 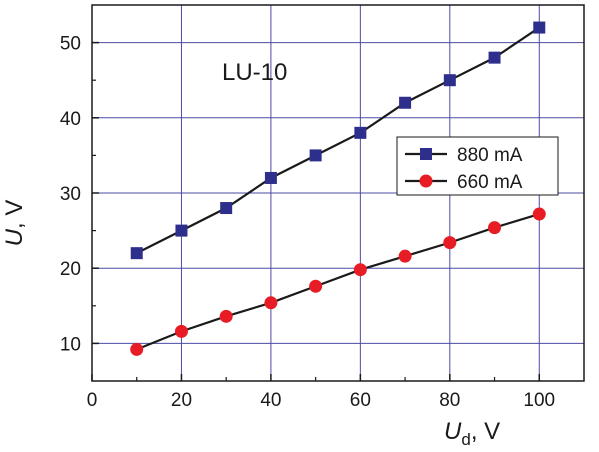 What do you see at coordinates (490, 155) in the screenshot?
I see `legend-label: 880 mA` at bounding box center [490, 155].